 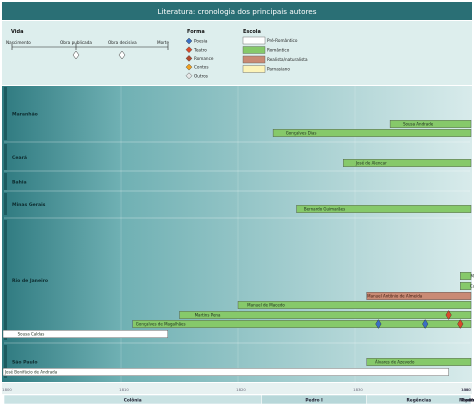 I want to click on author-bar-jose-de-alencar, so click(x=407, y=163).